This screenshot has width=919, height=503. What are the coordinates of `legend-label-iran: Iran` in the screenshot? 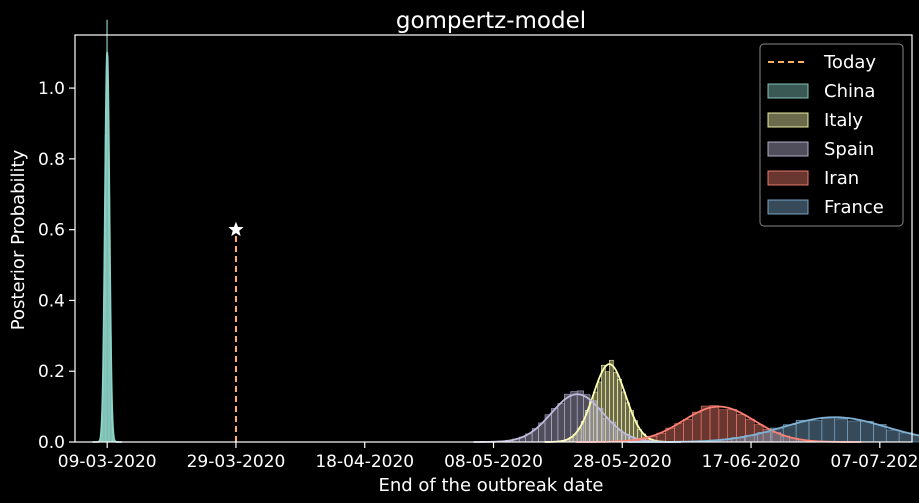 It's located at (841, 178).